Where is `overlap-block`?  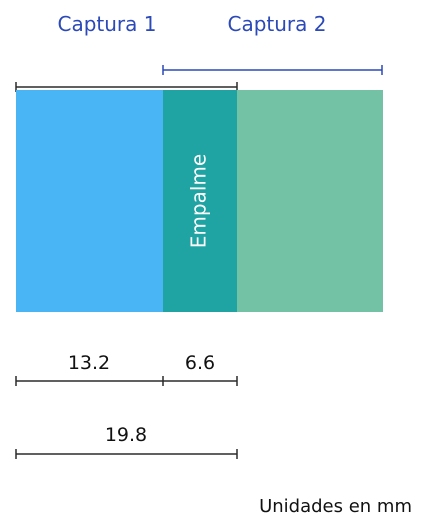 overlap-block is located at coordinates (200, 201).